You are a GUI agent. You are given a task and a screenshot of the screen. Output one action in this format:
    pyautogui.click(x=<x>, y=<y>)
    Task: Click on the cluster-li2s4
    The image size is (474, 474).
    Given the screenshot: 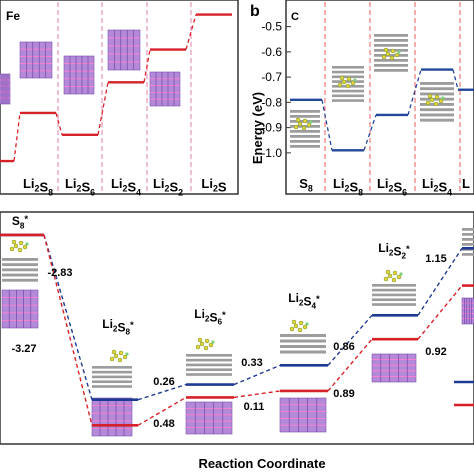 What is the action you would take?
    pyautogui.click(x=435, y=100)
    